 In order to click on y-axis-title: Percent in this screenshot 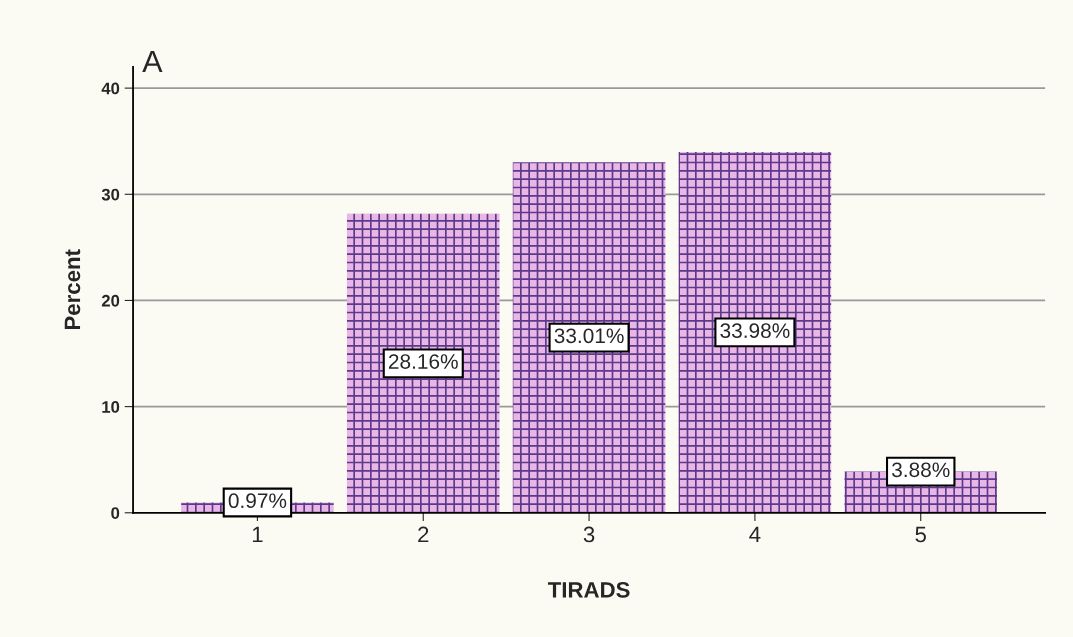, I will do `click(72, 289)`.